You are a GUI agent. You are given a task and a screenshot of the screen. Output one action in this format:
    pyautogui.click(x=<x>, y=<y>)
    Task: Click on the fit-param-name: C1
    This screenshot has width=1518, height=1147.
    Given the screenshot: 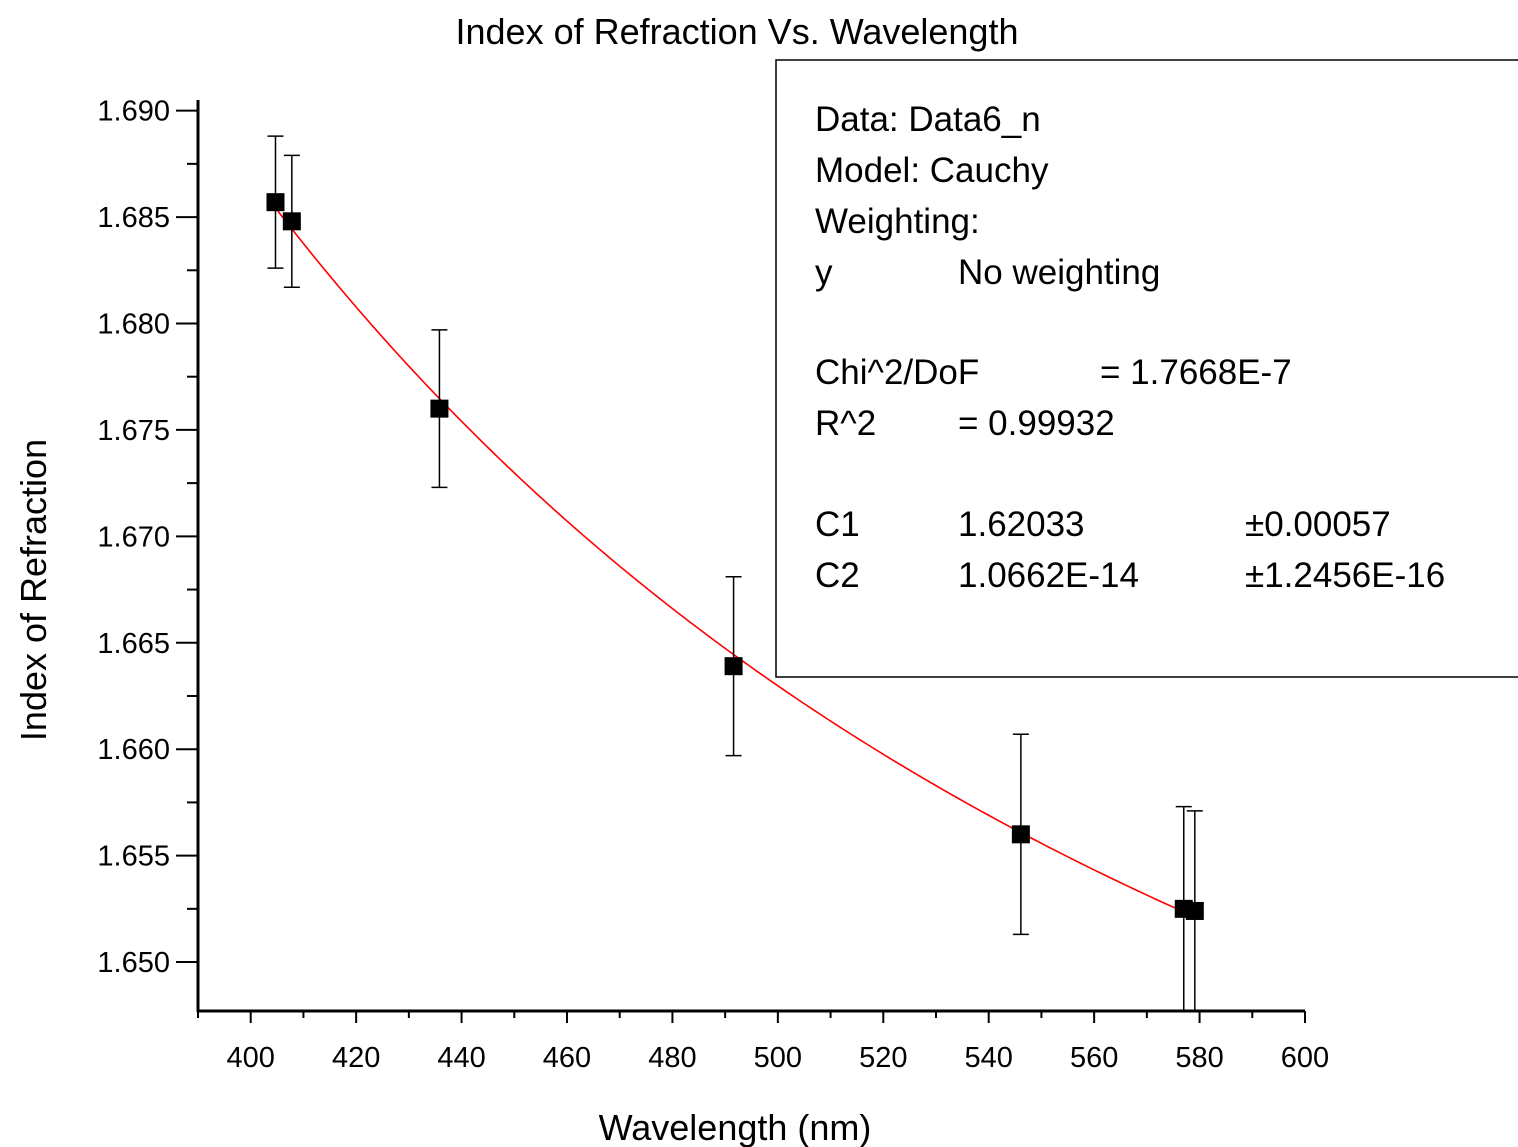 What is the action you would take?
    pyautogui.click(x=837, y=524)
    